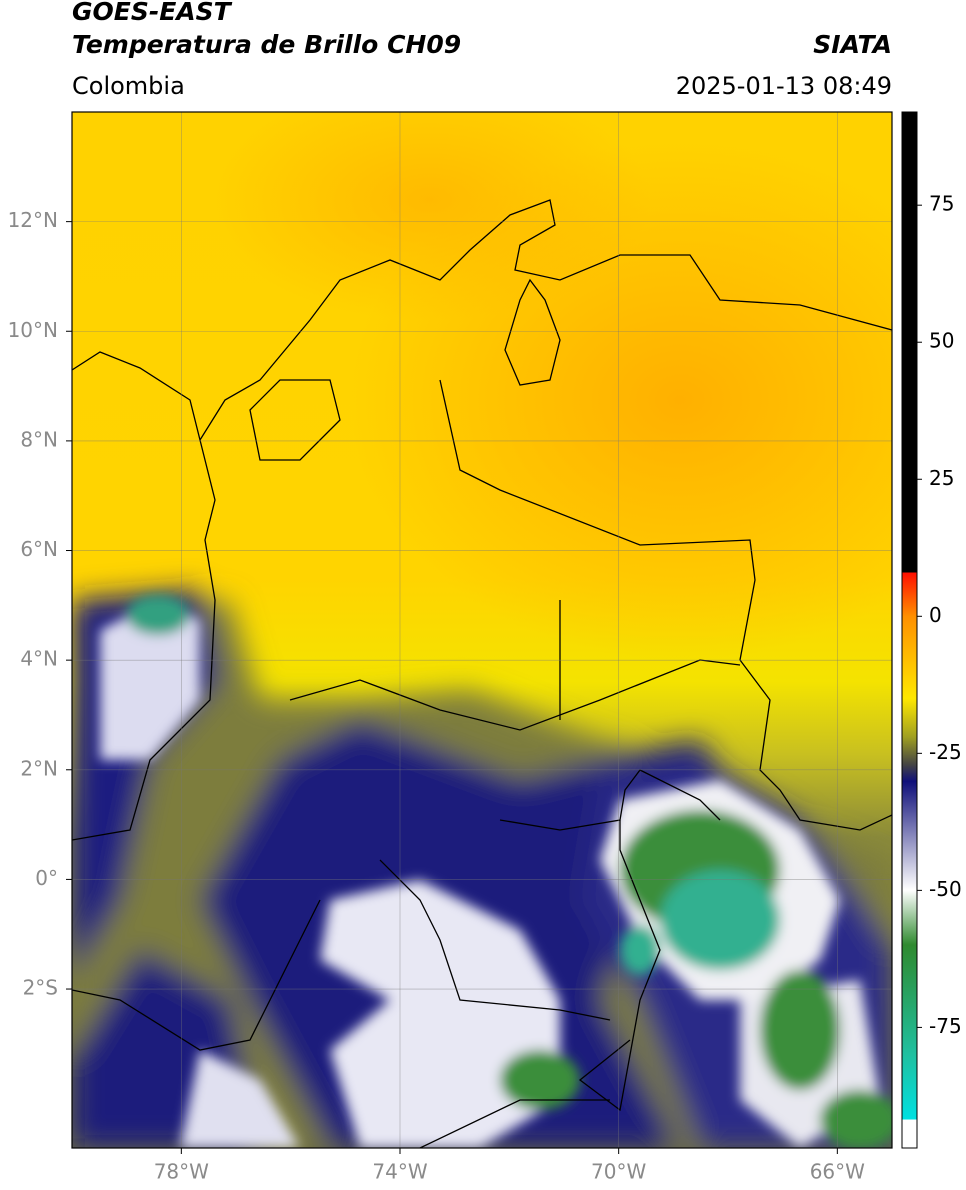  What do you see at coordinates (852, 44) in the screenshot?
I see `source: SIATA` at bounding box center [852, 44].